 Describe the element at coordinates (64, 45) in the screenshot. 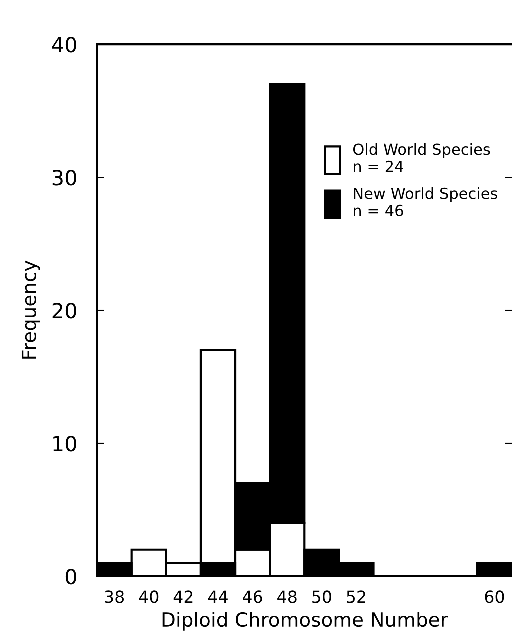

I see `y-tick-label: 40` at that location.